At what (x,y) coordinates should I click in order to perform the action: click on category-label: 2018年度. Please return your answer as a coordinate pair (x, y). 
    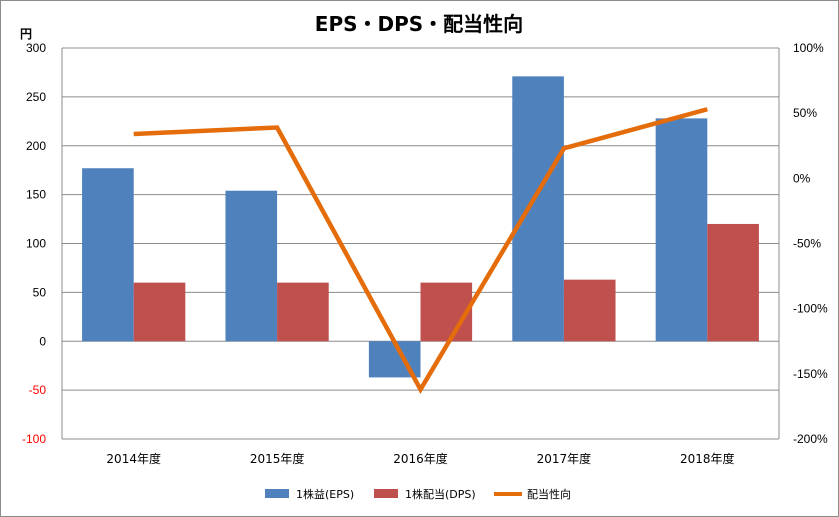
    Looking at the image, I should click on (707, 458).